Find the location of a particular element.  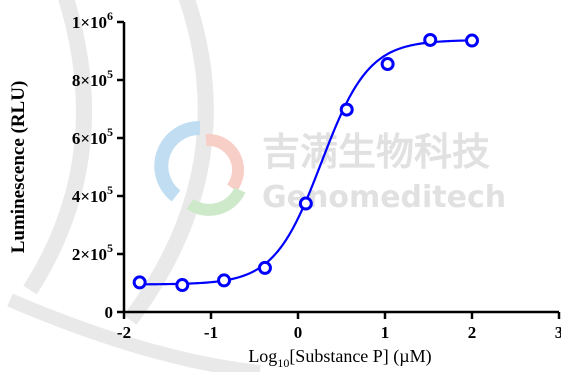

x-ticks: -2 -1 0 1 2 3 is located at coordinates (339, 327).